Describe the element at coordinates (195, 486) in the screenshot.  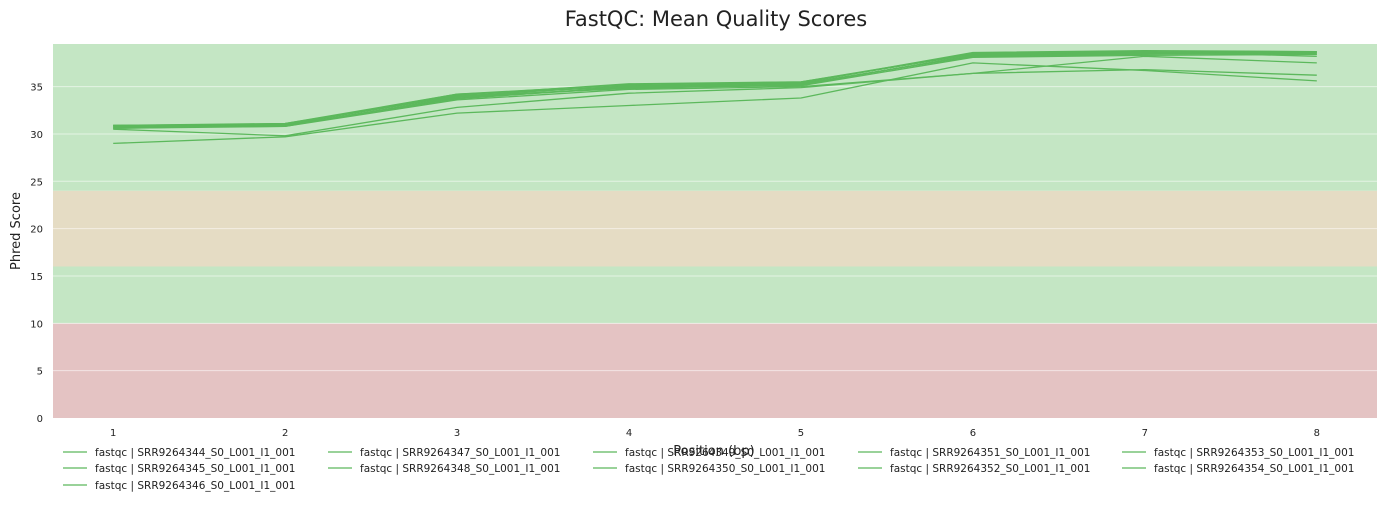
I see `legend-label: fastqc | SRR9264346_S0_L001_I1_001` at that location.